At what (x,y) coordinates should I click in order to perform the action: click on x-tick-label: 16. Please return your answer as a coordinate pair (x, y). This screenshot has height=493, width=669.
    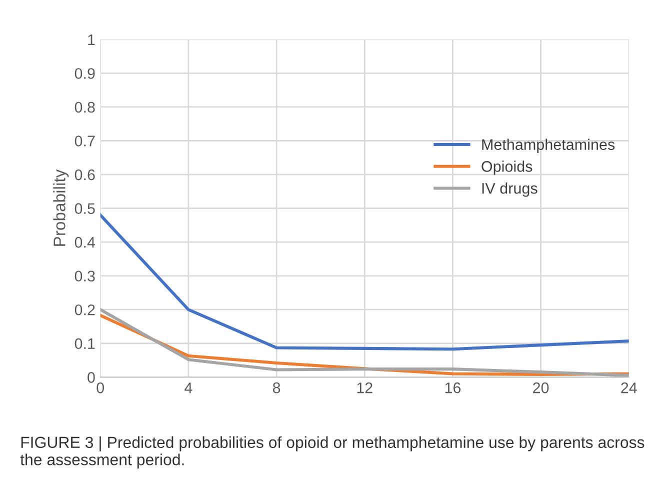
    Looking at the image, I should click on (453, 388).